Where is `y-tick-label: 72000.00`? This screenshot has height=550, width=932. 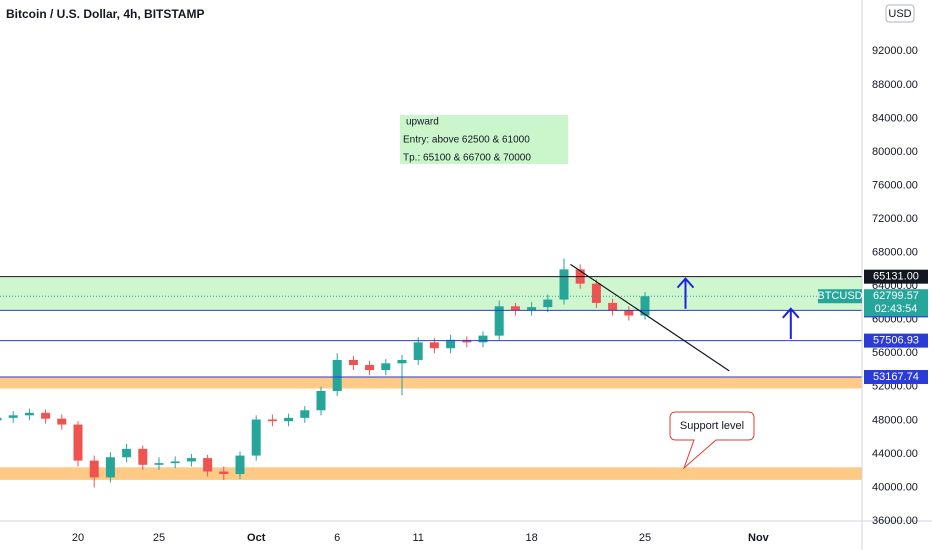
y-tick-label: 72000.00 is located at coordinates (895, 219).